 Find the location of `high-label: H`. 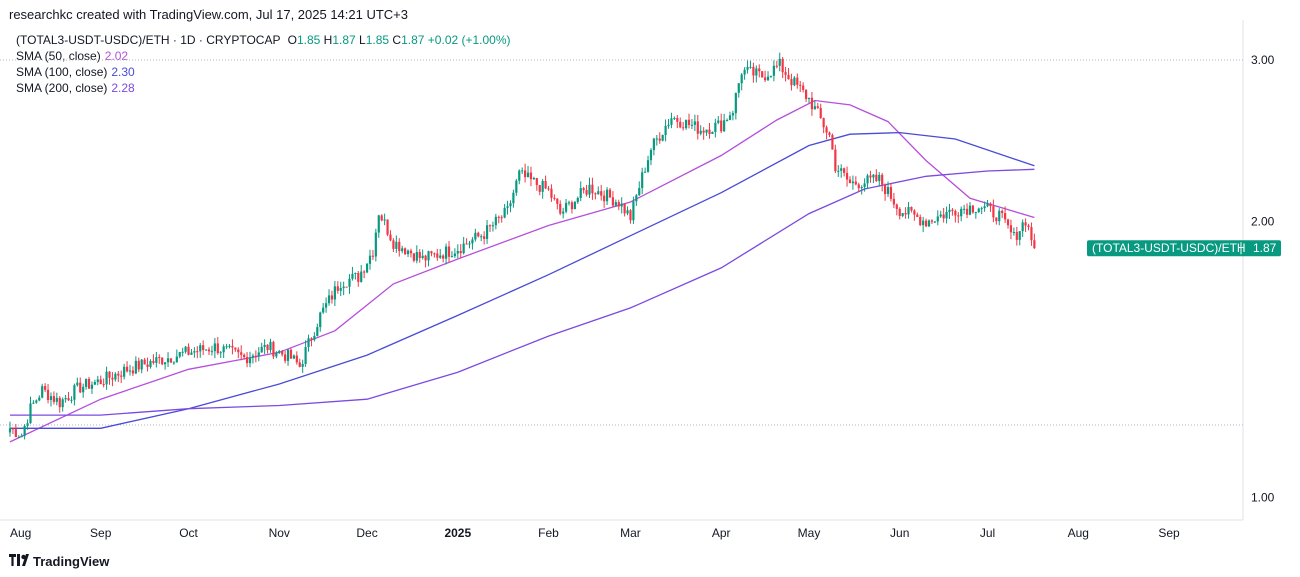

high-label: H is located at coordinates (328, 40).